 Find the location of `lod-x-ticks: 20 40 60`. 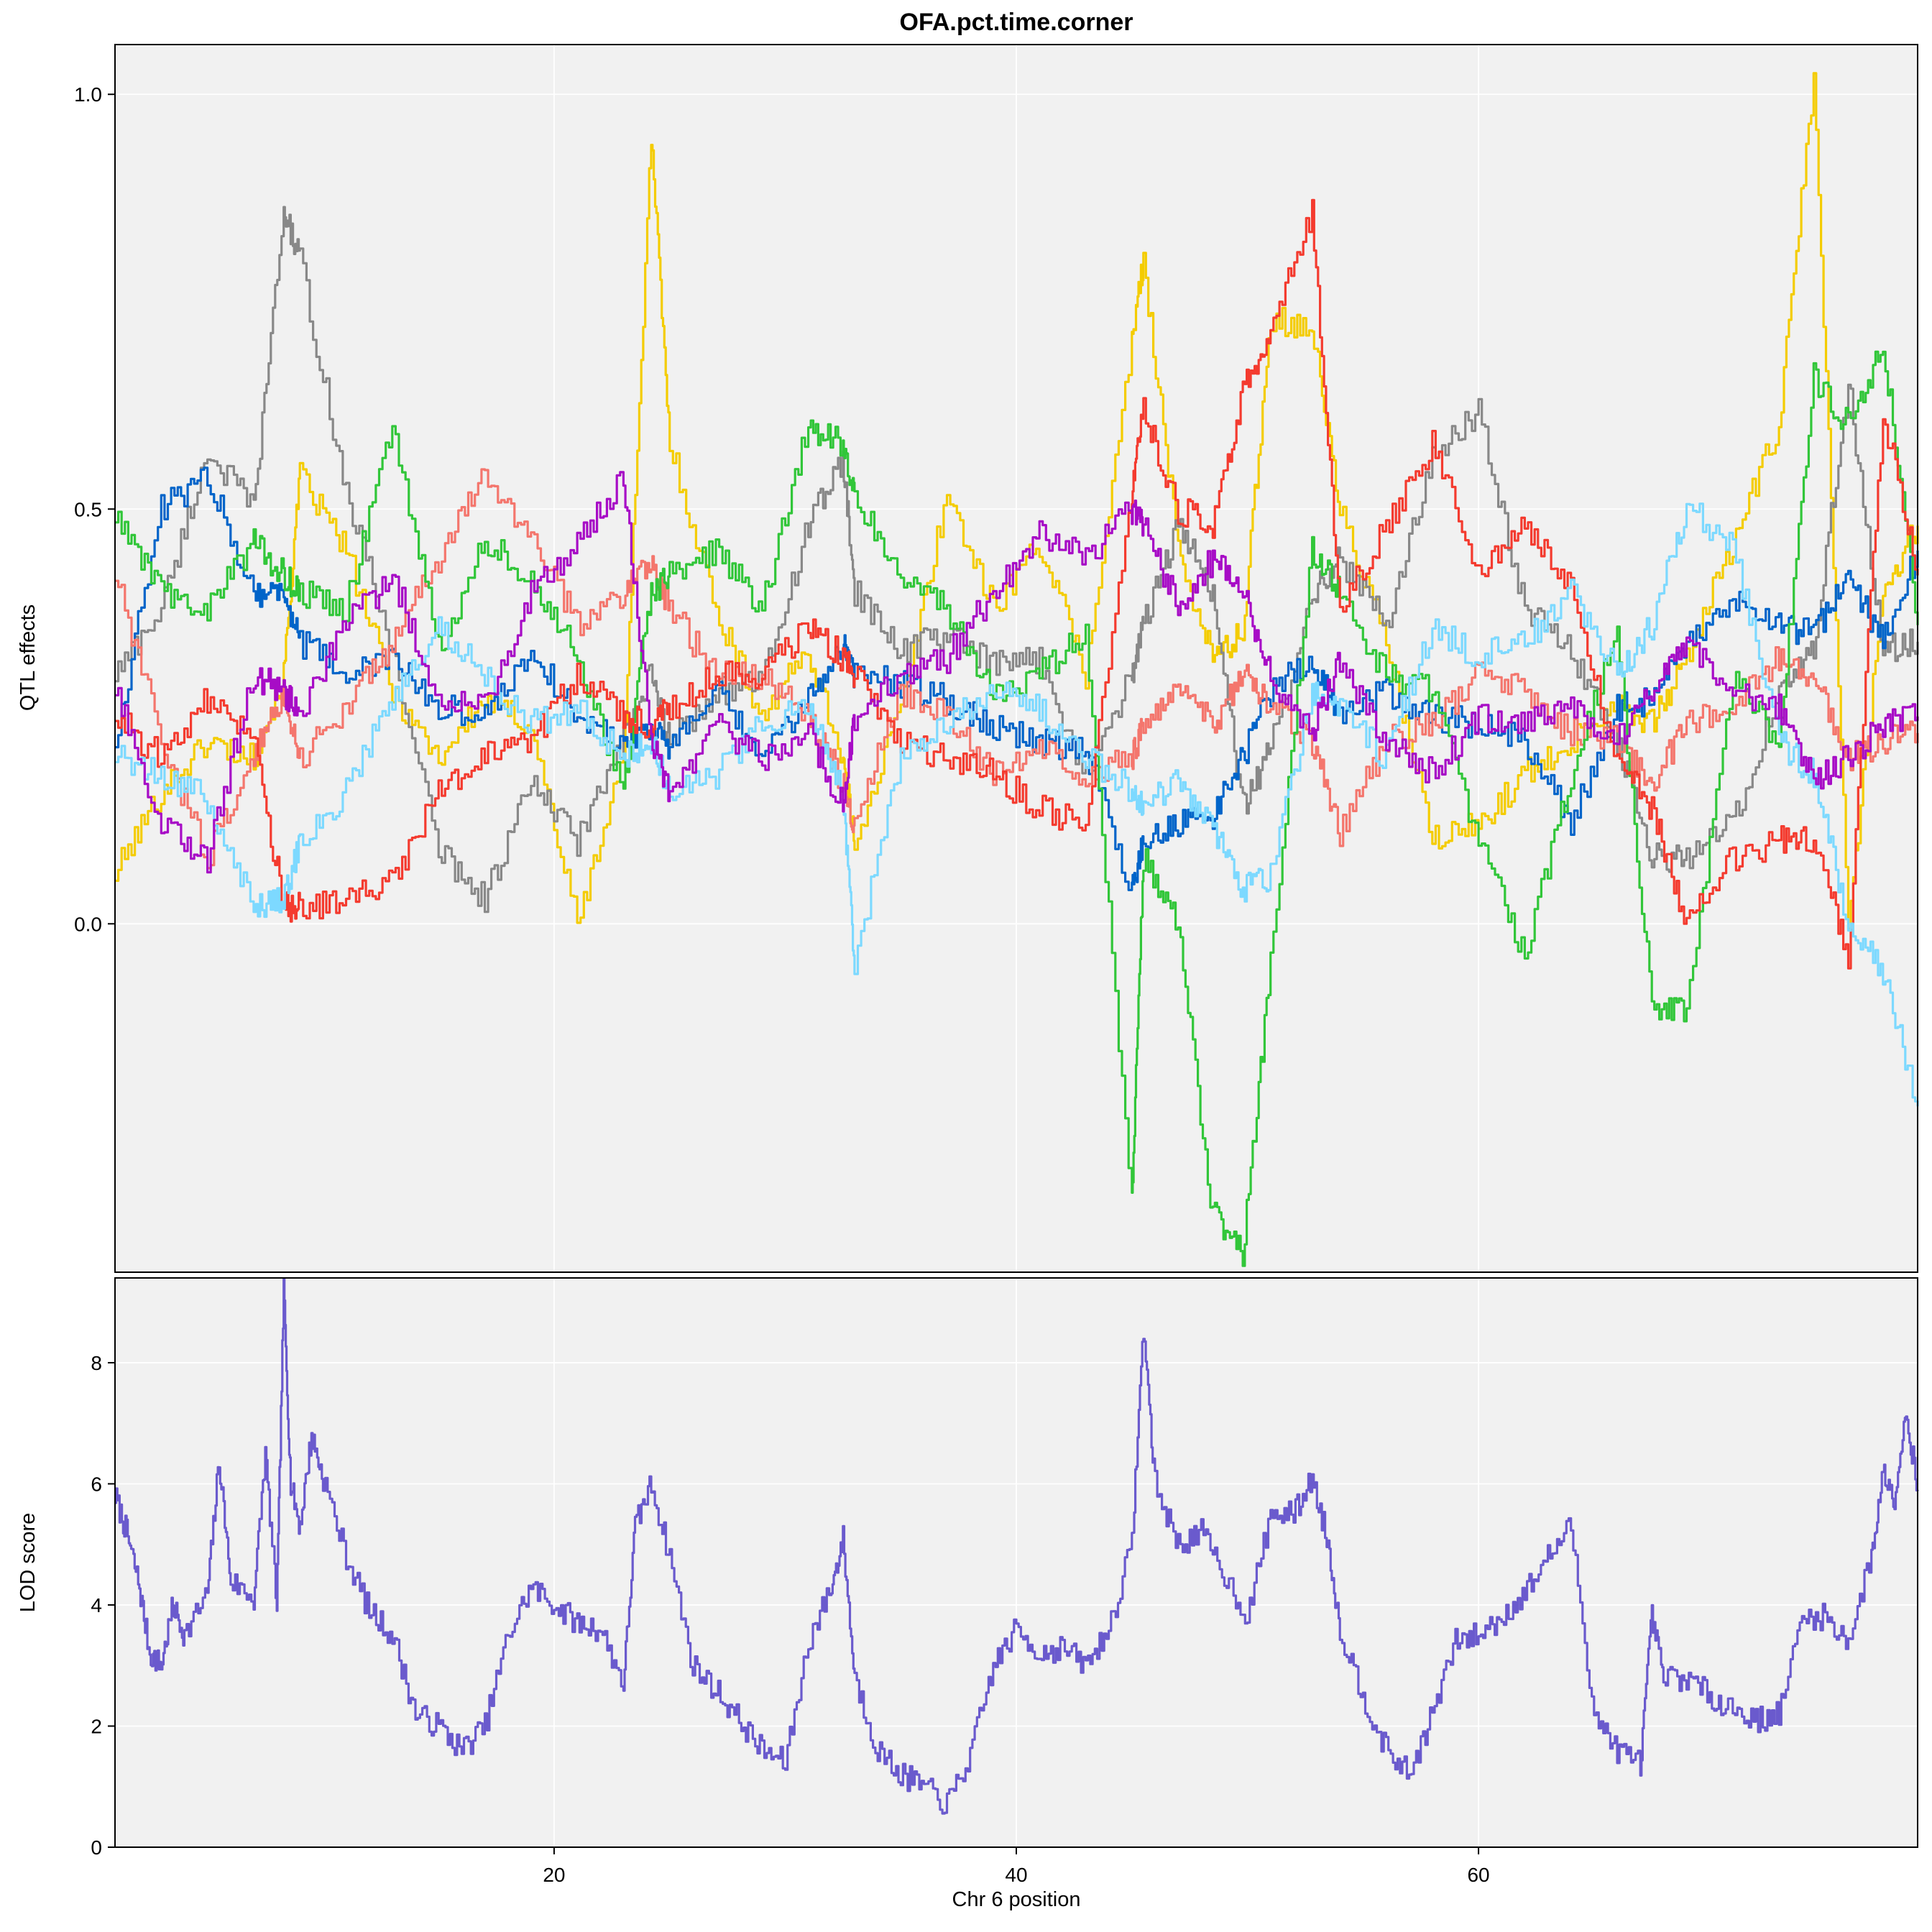

lod-x-ticks: 20 40 60 is located at coordinates (1016, 1866).